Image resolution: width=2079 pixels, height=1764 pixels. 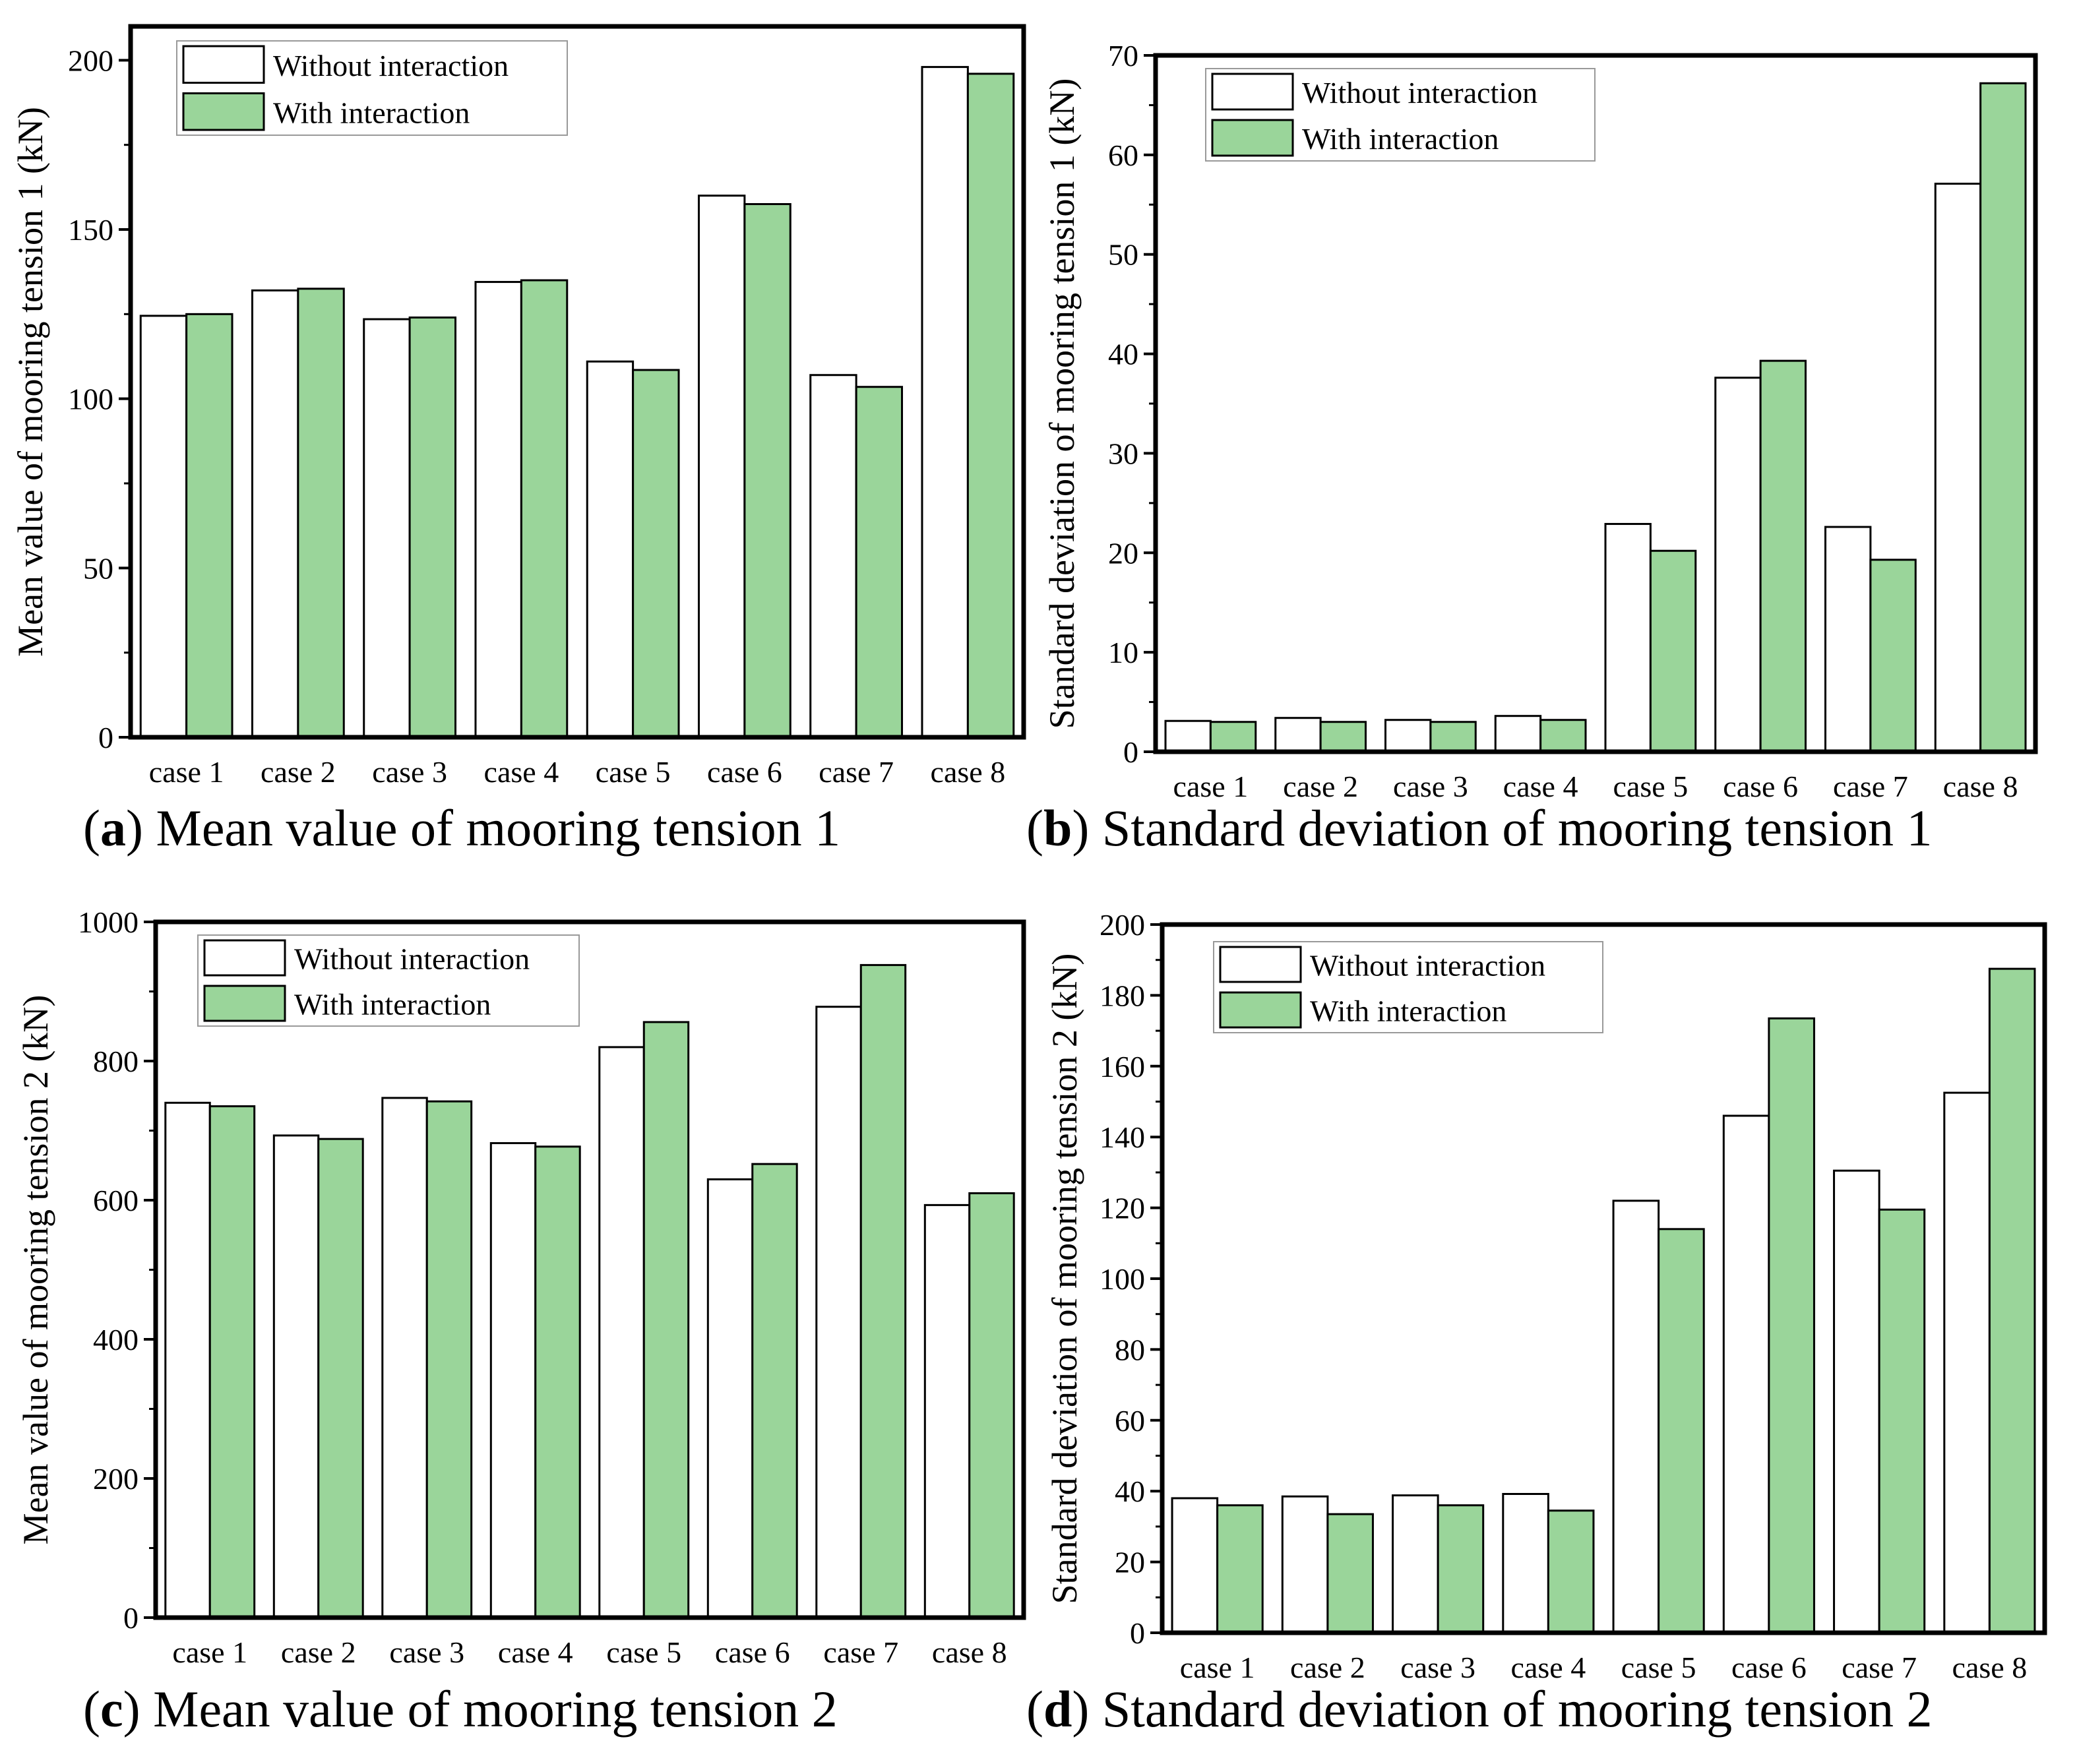 What do you see at coordinates (108, 922) in the screenshot?
I see `y-tick-label: 1000` at bounding box center [108, 922].